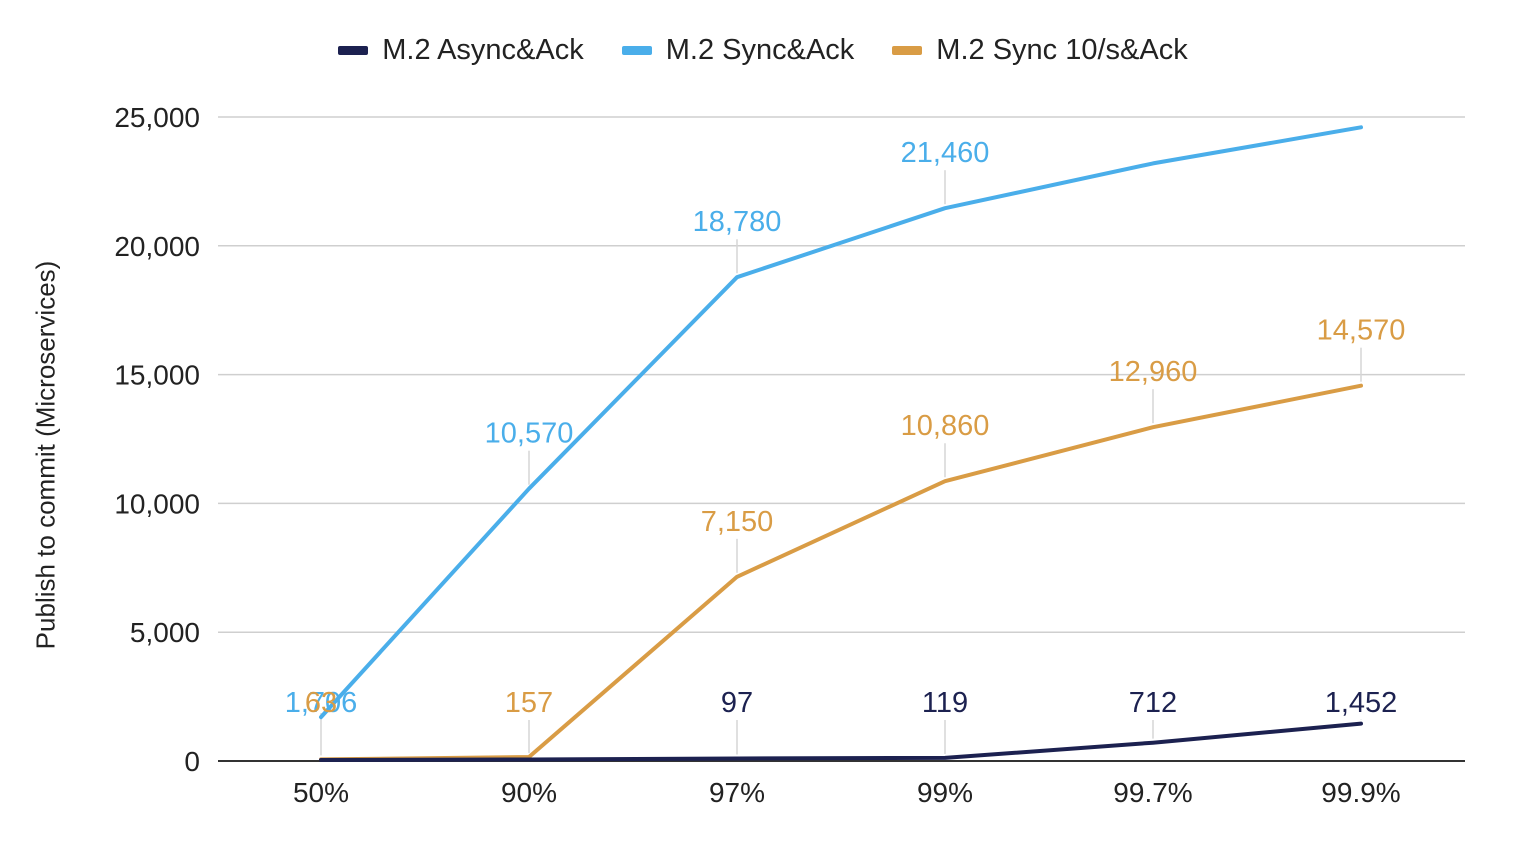 The image size is (1526, 862). I want to click on legend-label-sync-10s-ack: M.2 Sync 10/s&Ack, so click(1062, 50).